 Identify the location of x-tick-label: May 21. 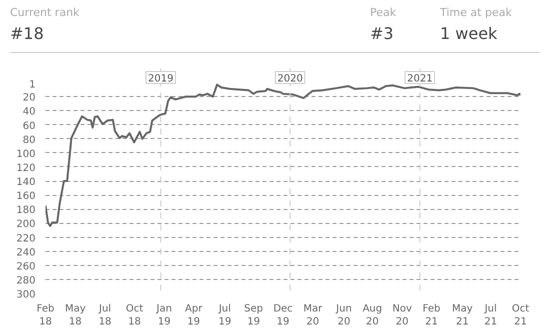
(462, 316).